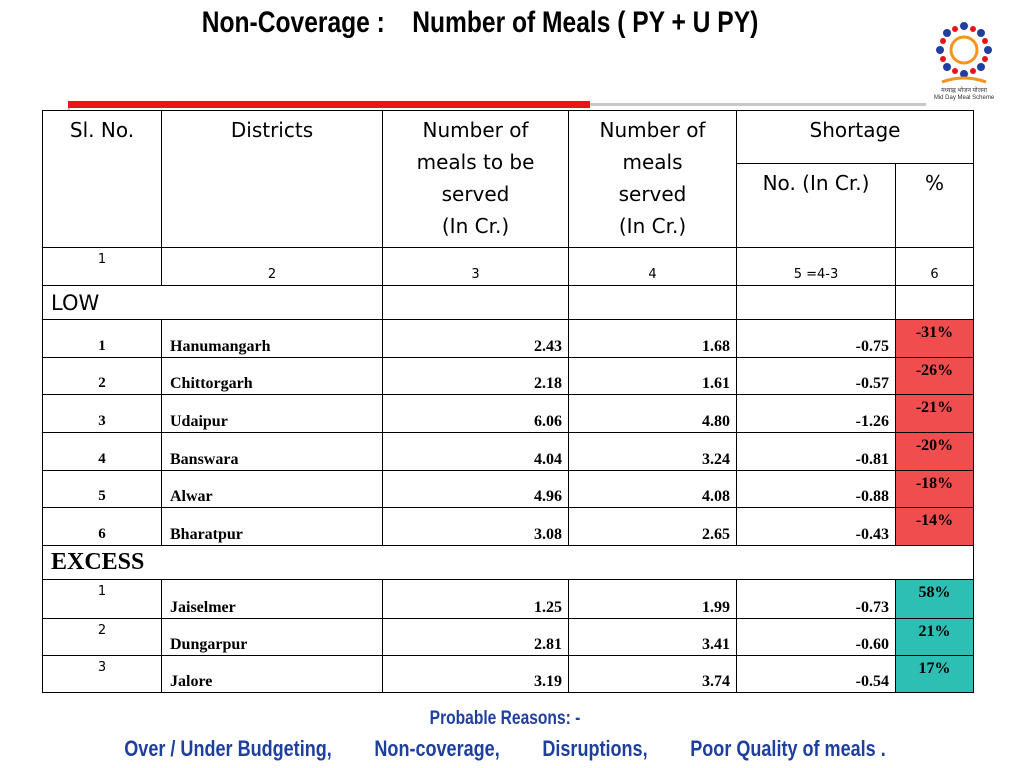 The height and width of the screenshot is (768, 1024). What do you see at coordinates (816, 526) in the screenshot?
I see `shortage-cell: -0.43` at bounding box center [816, 526].